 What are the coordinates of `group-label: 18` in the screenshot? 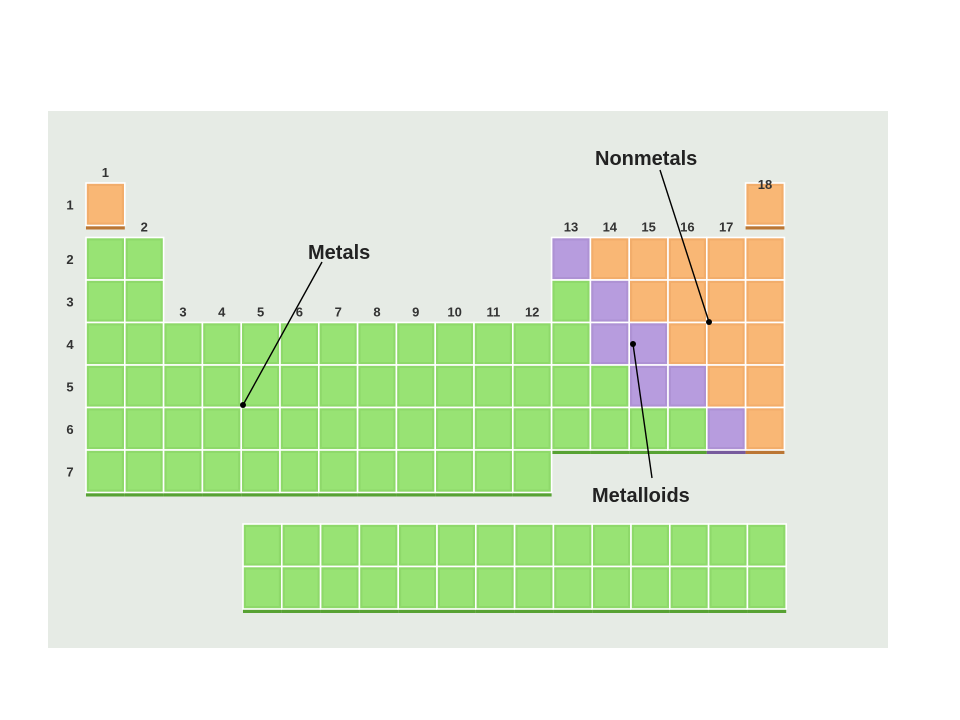 It's located at (765, 184).